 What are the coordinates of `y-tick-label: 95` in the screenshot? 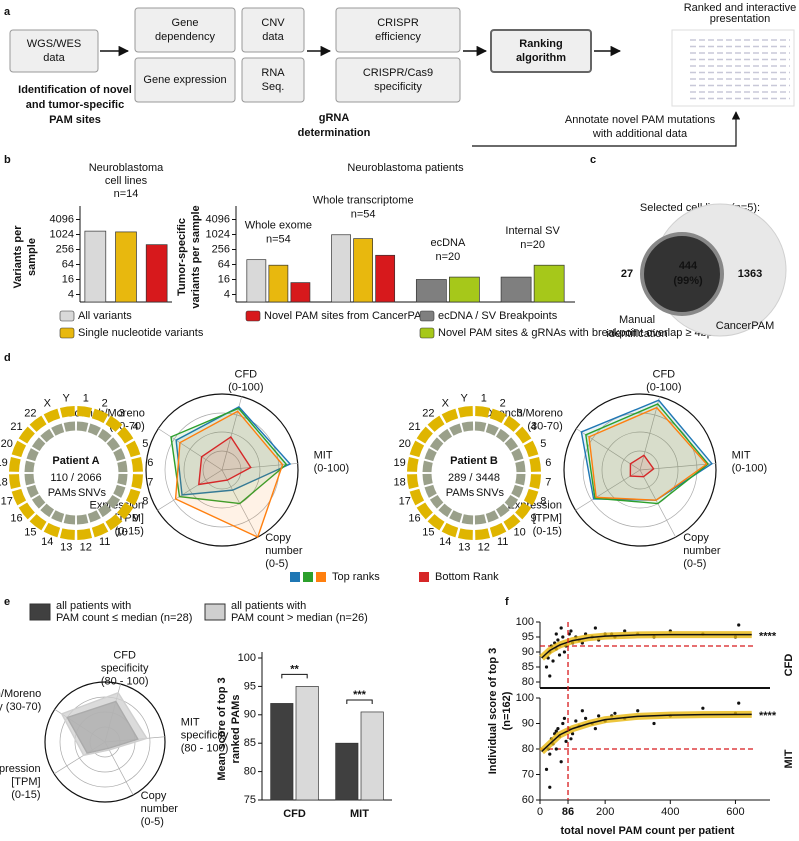 It's located at (528, 637).